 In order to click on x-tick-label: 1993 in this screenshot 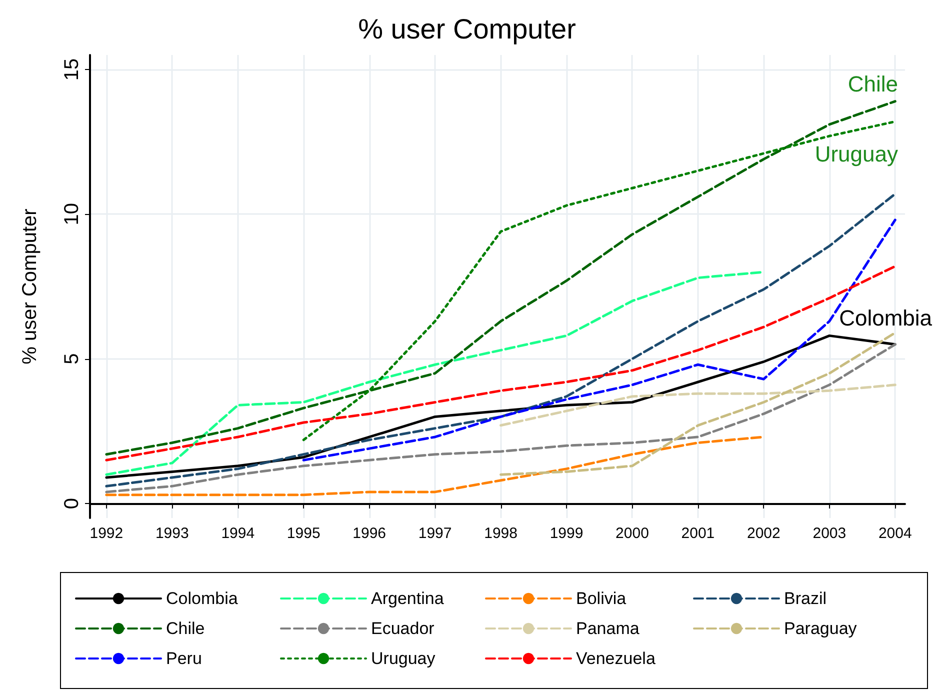, I will do `click(172, 533)`.